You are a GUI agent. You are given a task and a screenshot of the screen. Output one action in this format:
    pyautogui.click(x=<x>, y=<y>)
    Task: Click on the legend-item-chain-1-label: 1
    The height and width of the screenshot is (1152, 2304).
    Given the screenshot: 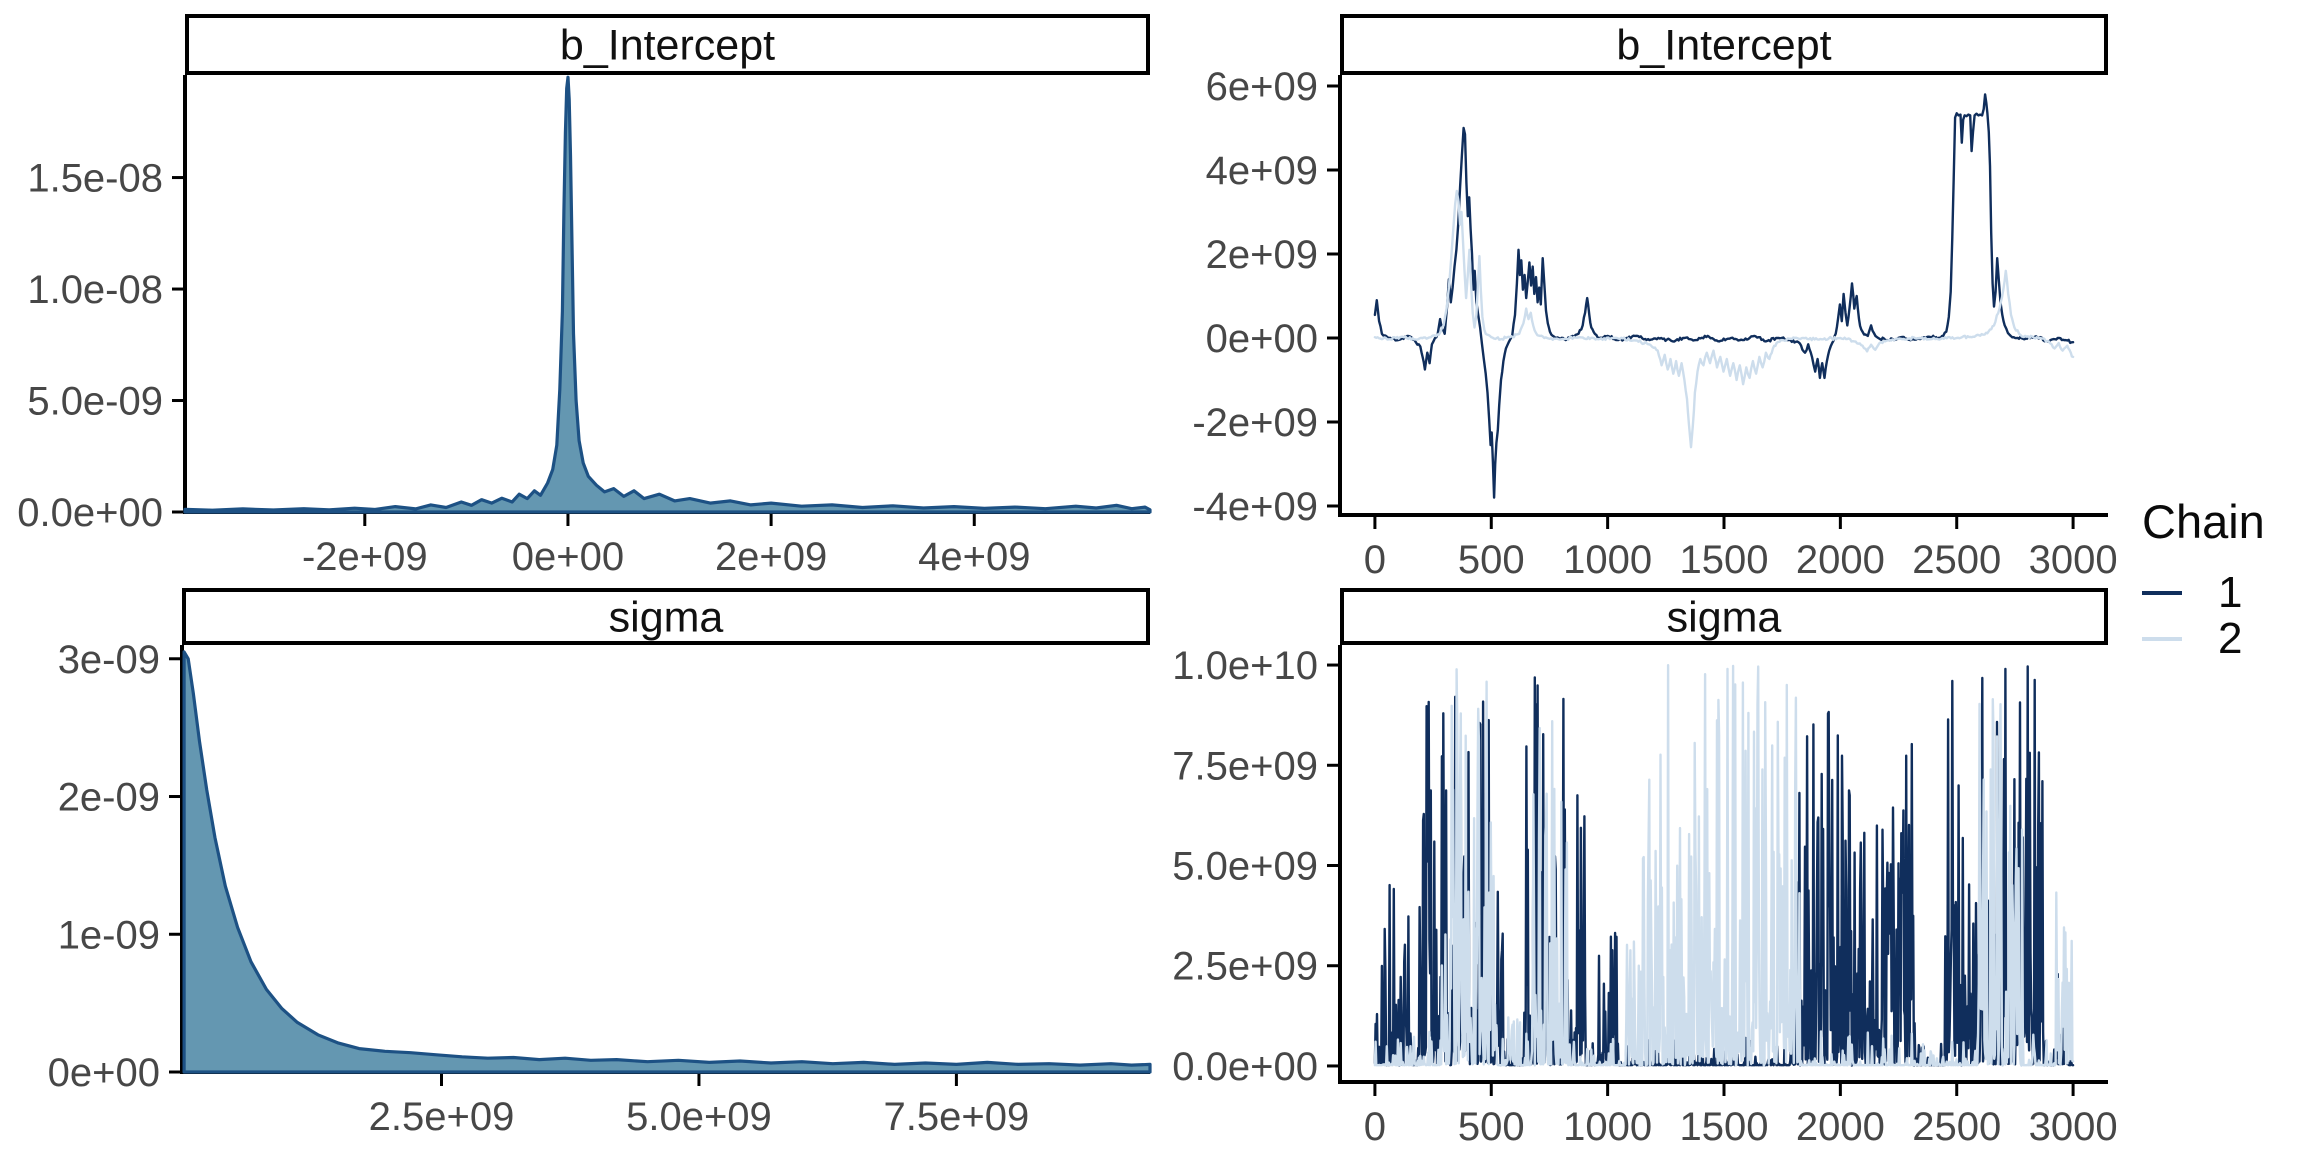 What is the action you would take?
    pyautogui.click(x=2230, y=593)
    